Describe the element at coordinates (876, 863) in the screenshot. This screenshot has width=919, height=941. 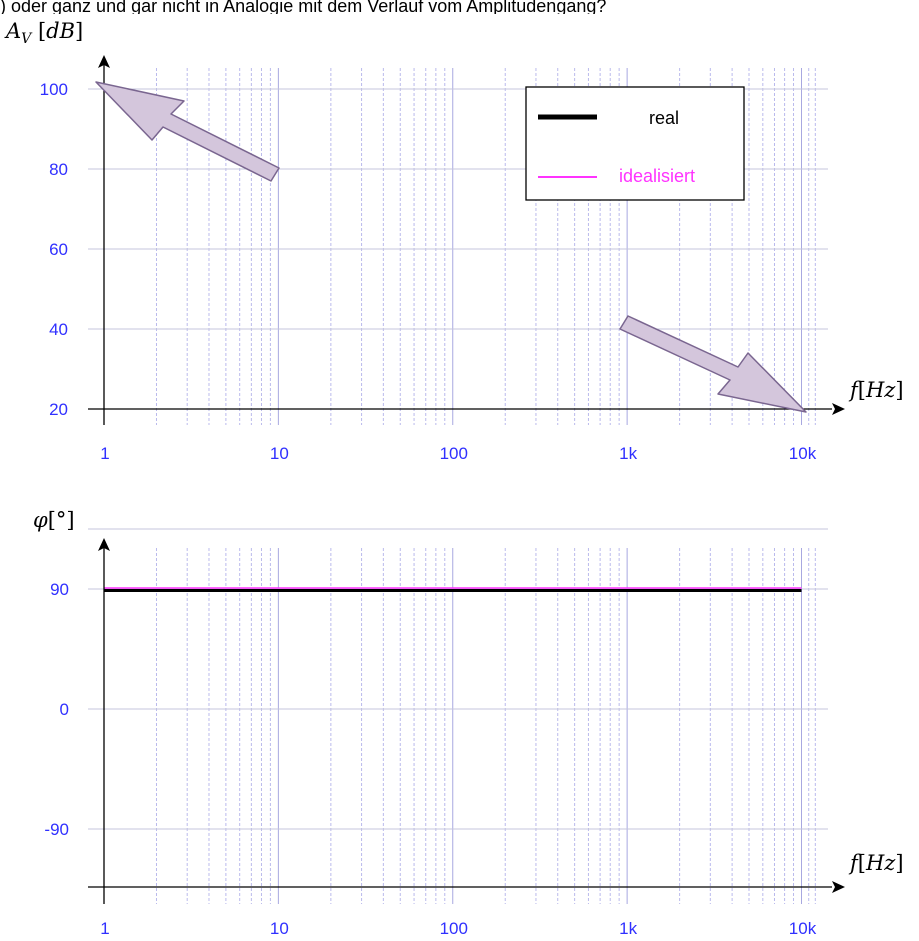
I see `phase-x-axis-label: f[Hz]` at that location.